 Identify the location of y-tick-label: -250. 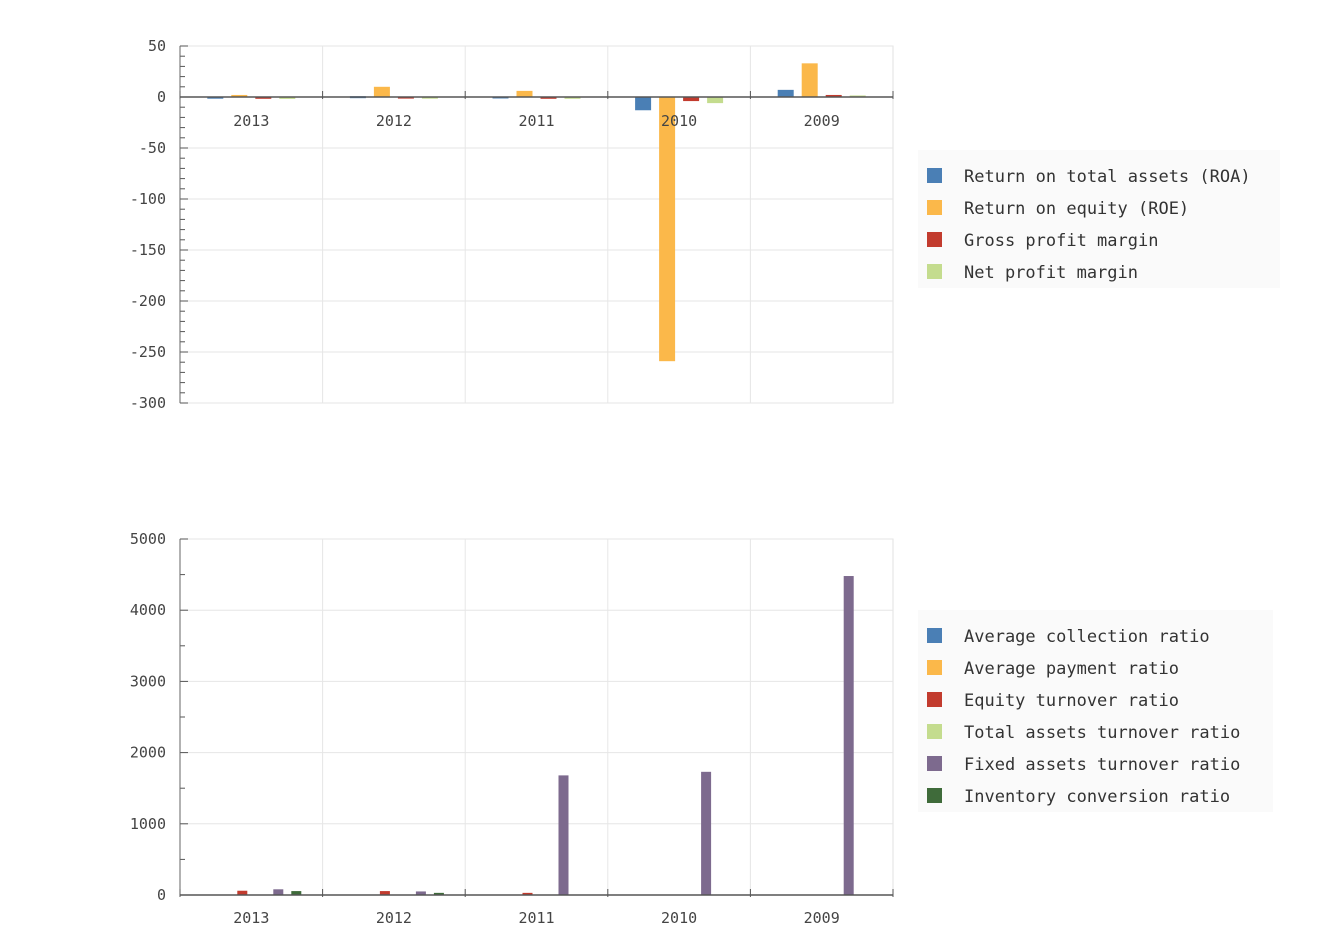
(148, 352).